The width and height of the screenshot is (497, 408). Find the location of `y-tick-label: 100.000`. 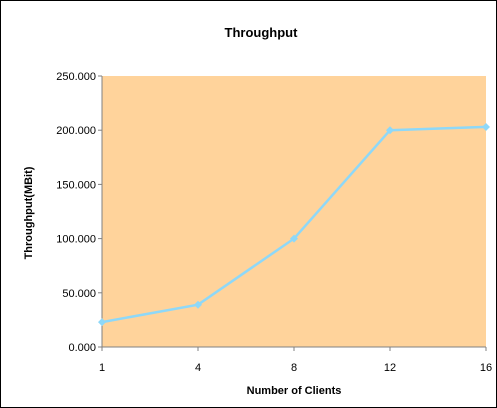

y-tick-label: 100.000 is located at coordinates (76, 240).